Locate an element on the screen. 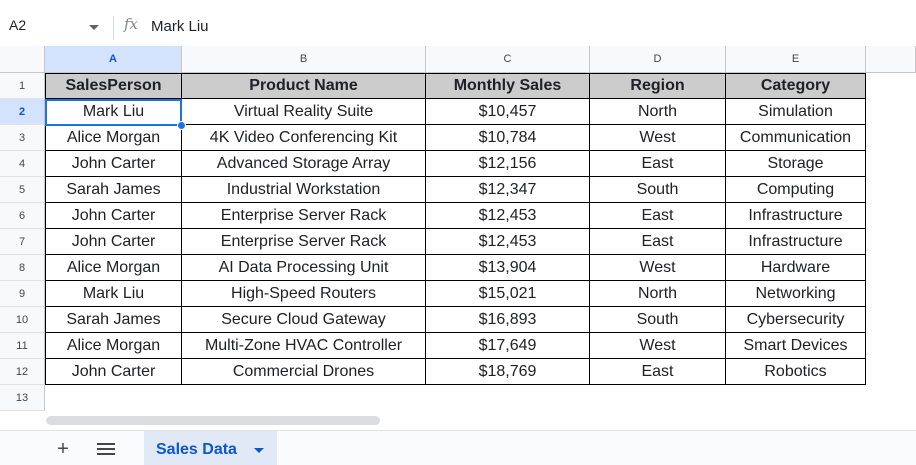 Image resolution: width=916 pixels, height=465 pixels. row-header-3: 3 is located at coordinates (22, 138).